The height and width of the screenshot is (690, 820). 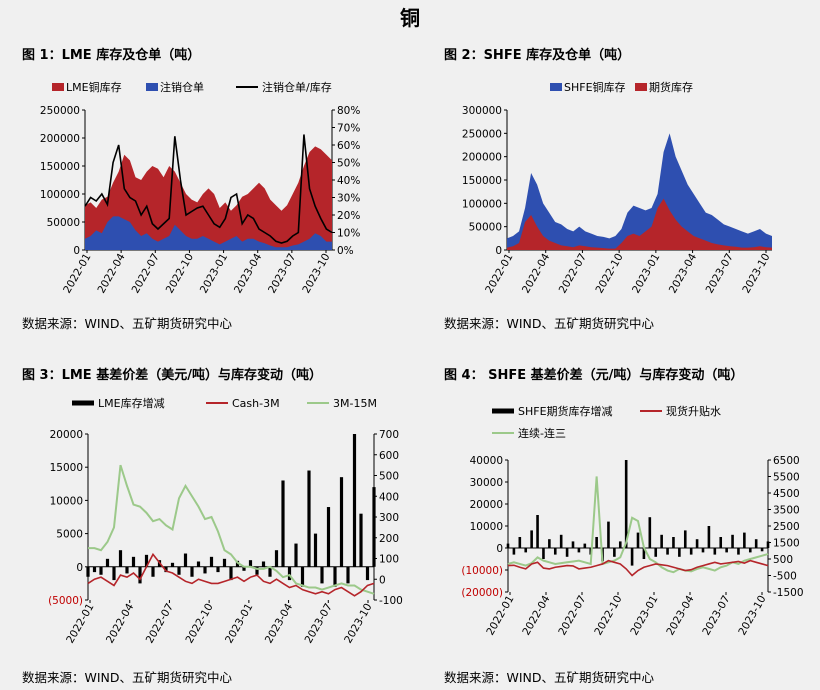 I want to click on right-tick-label: 700, so click(x=389, y=435).